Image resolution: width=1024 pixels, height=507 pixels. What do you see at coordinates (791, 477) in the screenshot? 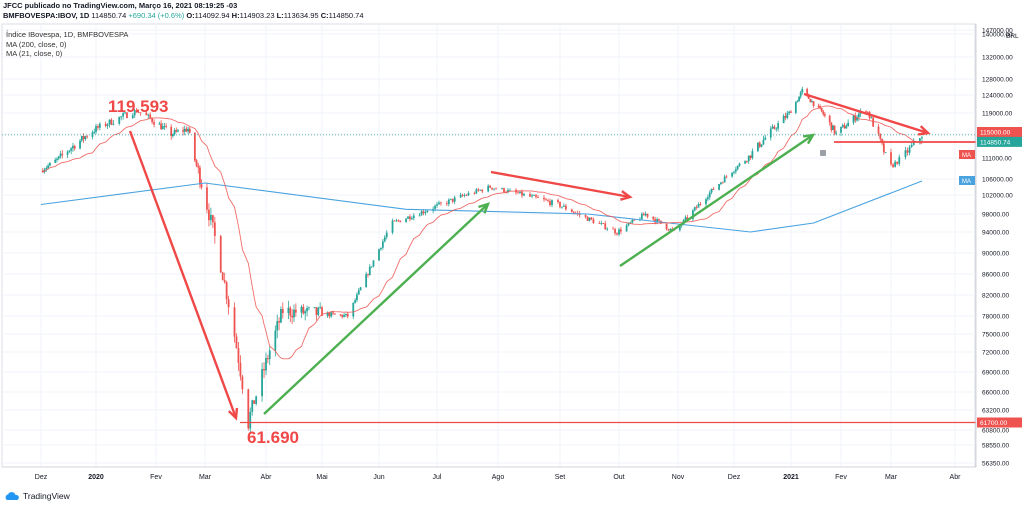
I see `x-tick-label: 2021` at bounding box center [791, 477].